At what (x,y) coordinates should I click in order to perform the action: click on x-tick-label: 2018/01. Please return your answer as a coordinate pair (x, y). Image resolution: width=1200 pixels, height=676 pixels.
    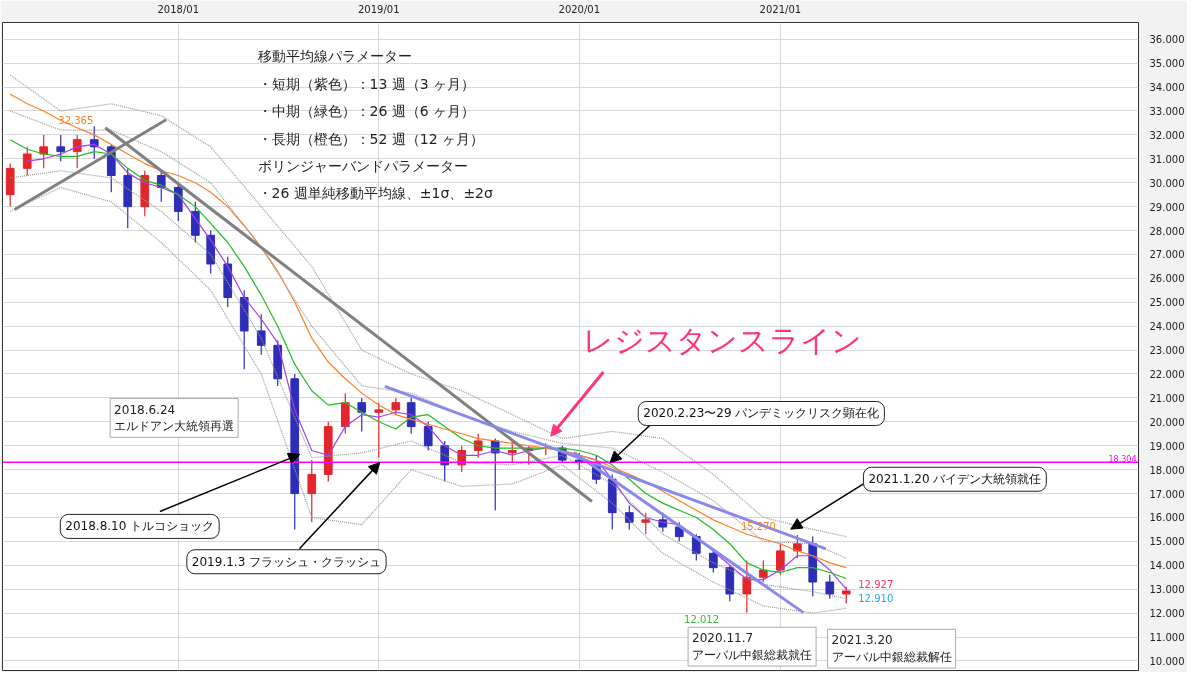
    Looking at the image, I should click on (178, 9).